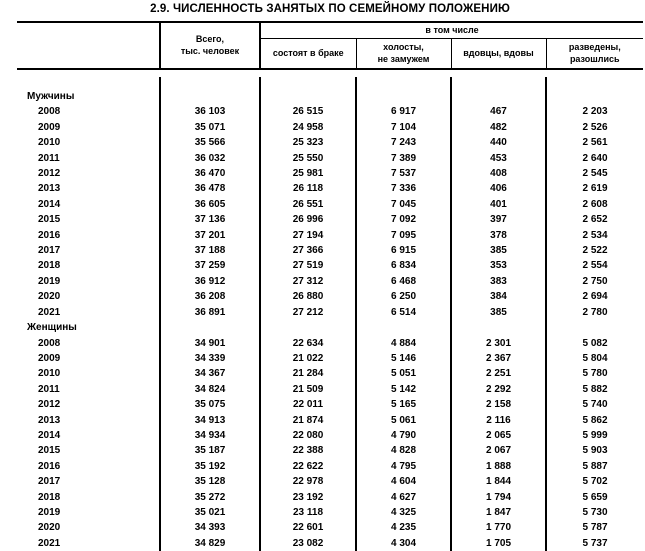  I want to click on table-row: 2010 34 367 21 284 5 051 2 251 5 780, so click(330, 374).